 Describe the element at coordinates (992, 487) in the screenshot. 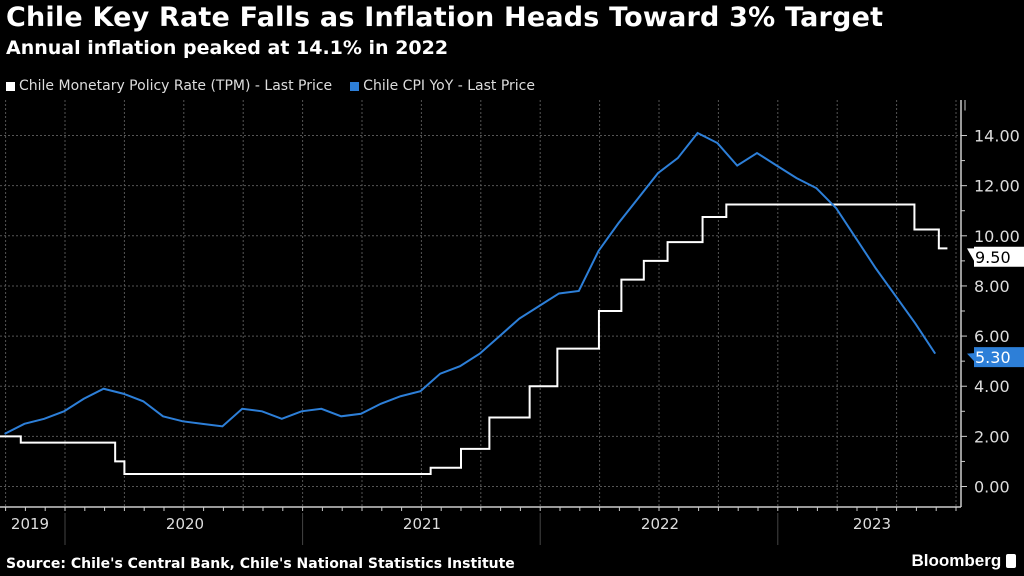

I see `y-tick-label: 0.00` at that location.